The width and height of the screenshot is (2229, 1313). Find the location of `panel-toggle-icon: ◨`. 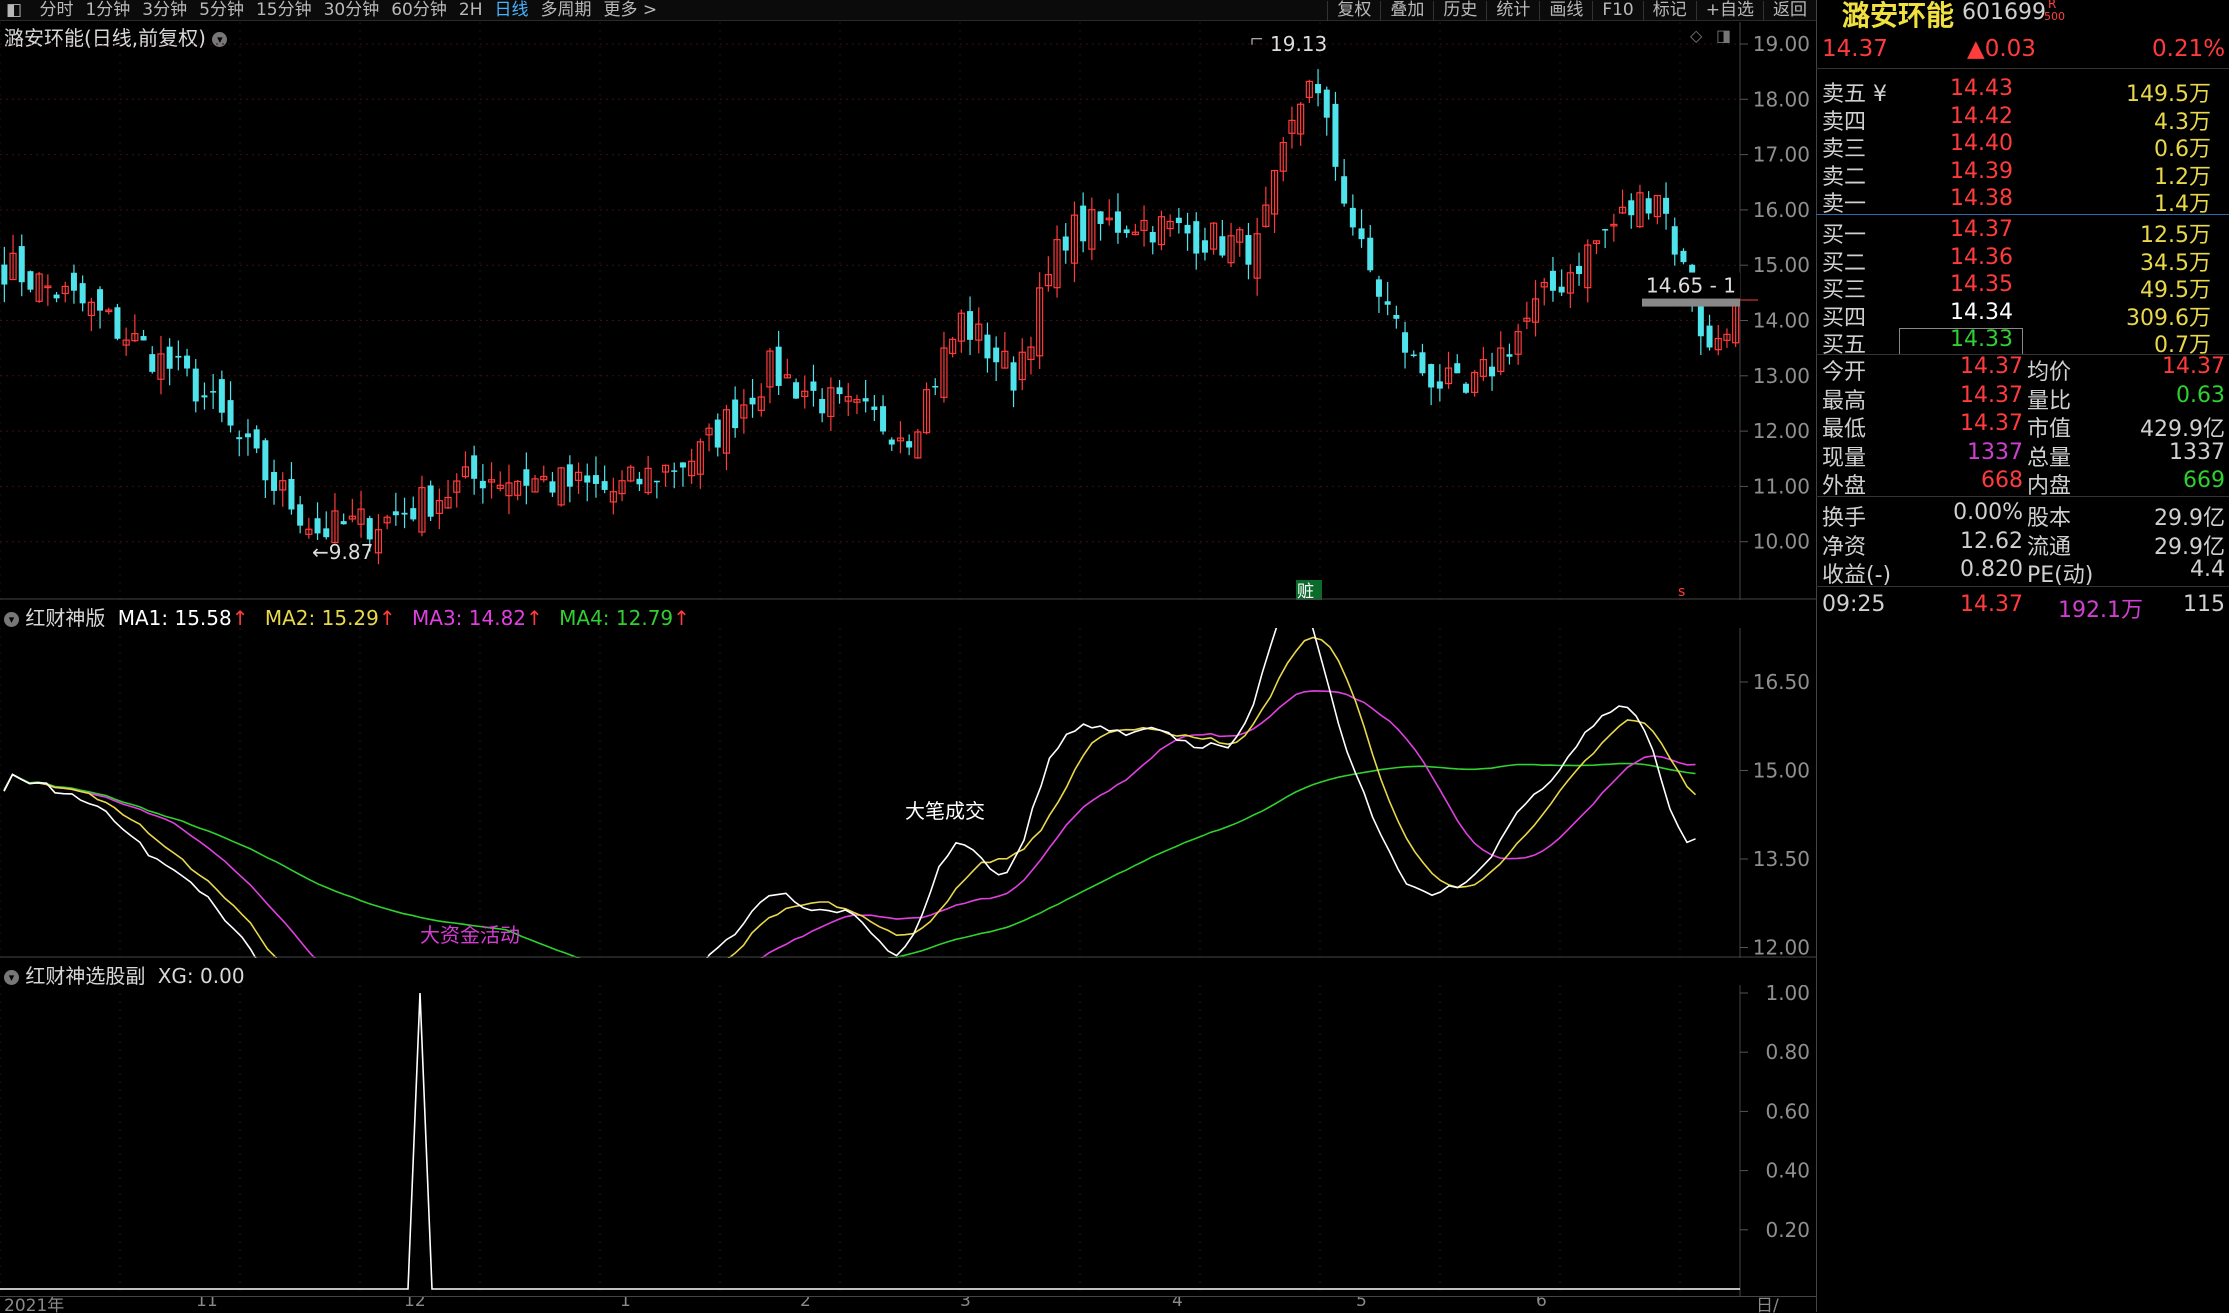

panel-toggle-icon: ◨ is located at coordinates (1724, 35).